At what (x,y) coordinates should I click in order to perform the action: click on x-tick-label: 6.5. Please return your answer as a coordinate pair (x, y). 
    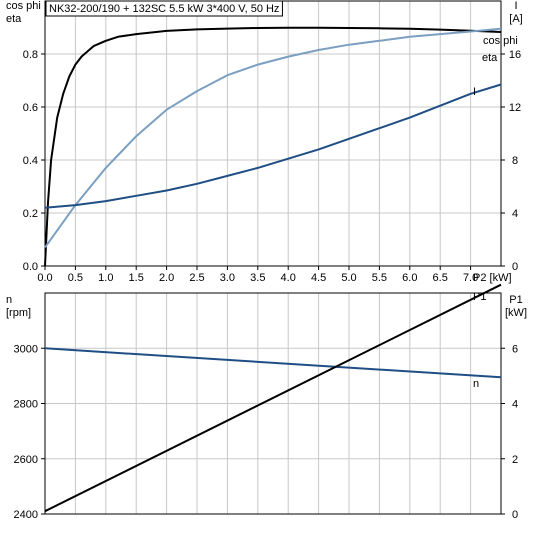
    Looking at the image, I should click on (440, 278).